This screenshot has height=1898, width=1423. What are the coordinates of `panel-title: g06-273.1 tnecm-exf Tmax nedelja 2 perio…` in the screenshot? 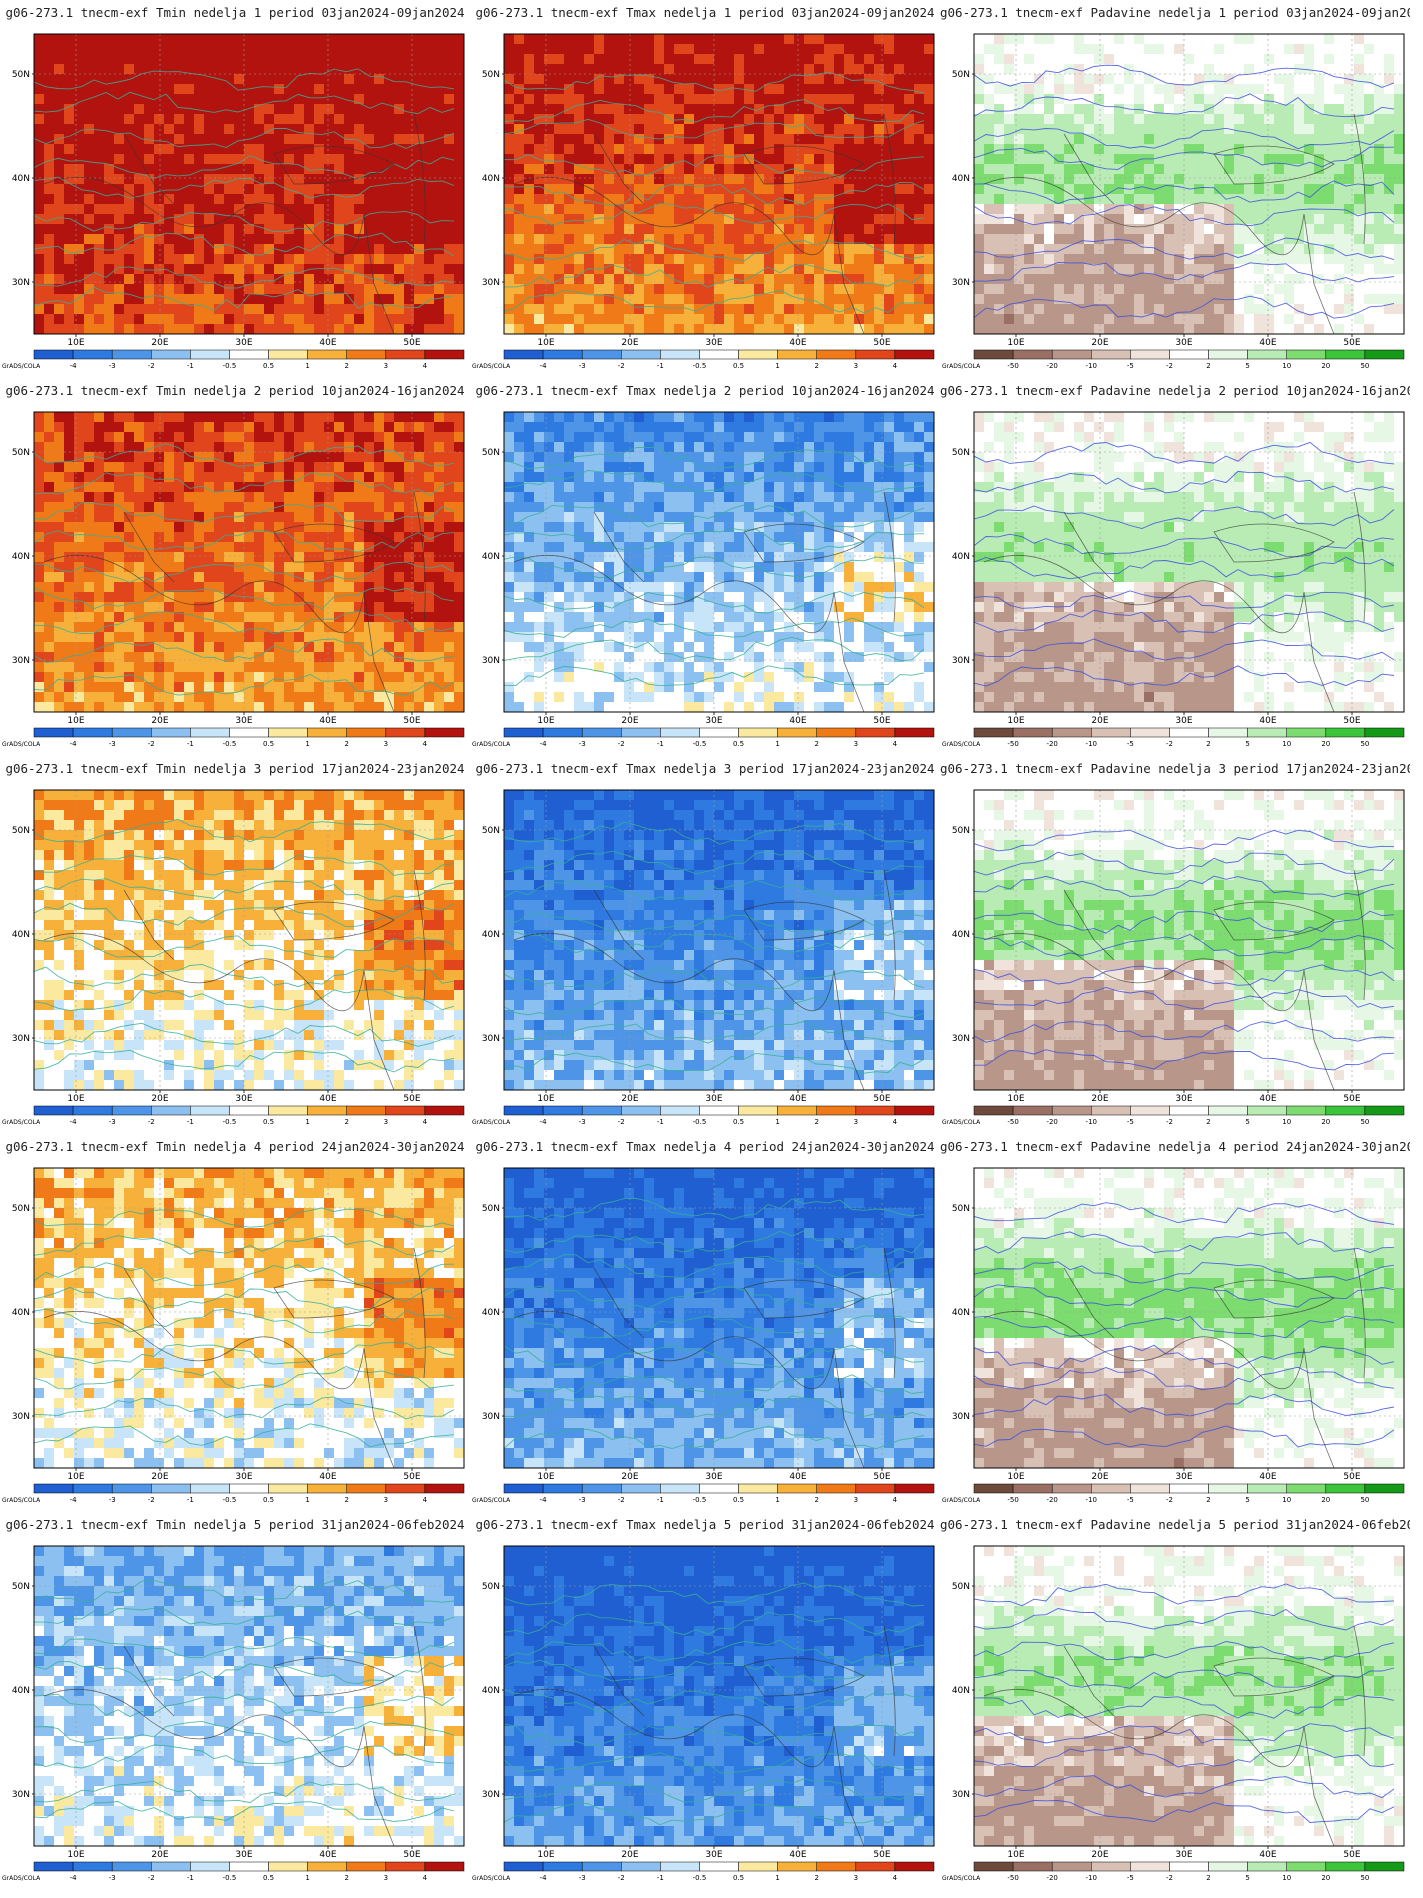 It's located at (705, 392).